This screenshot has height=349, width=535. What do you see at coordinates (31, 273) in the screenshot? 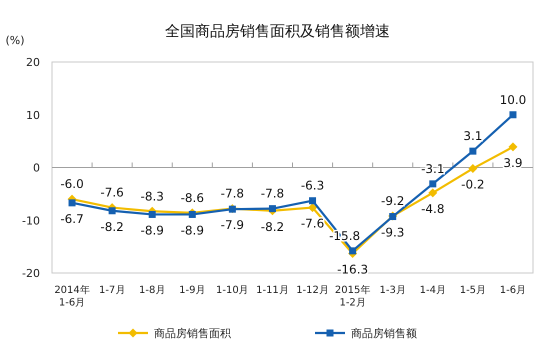
I see `y-tick-label: -20` at bounding box center [31, 273].